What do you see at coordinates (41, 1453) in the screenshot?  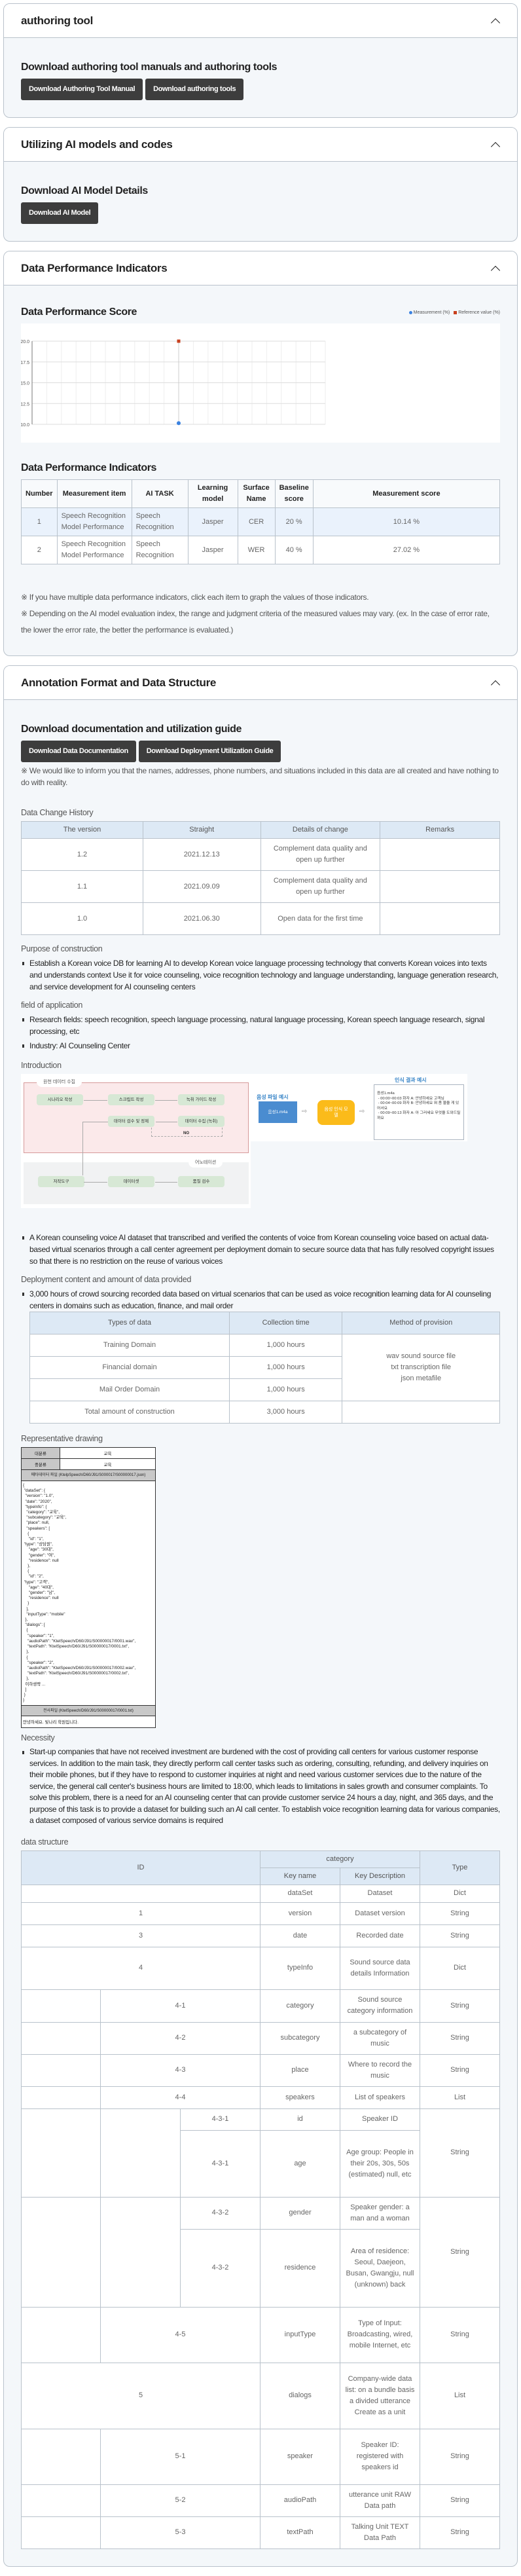 I see `drawing-key: 대분류` at bounding box center [41, 1453].